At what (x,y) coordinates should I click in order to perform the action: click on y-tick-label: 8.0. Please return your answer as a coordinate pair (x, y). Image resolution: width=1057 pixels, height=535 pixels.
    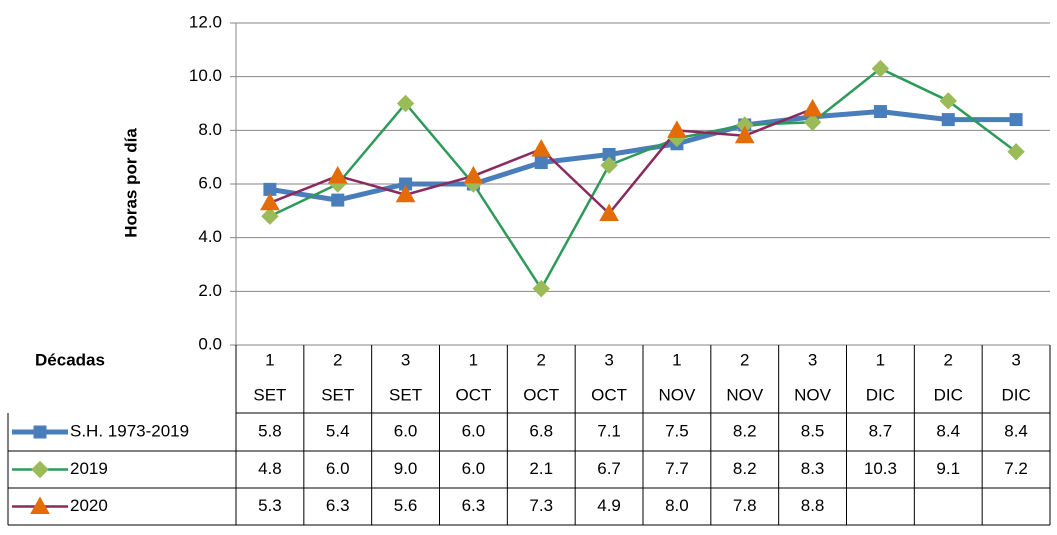
    Looking at the image, I should click on (210, 129).